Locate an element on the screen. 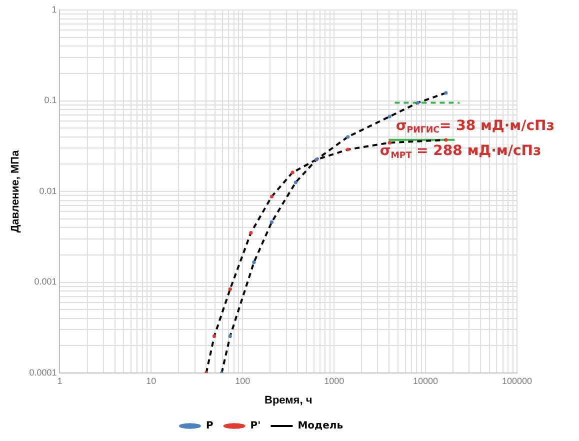 This screenshot has height=441, width=579. x-tick-label: 10000 is located at coordinates (425, 381).